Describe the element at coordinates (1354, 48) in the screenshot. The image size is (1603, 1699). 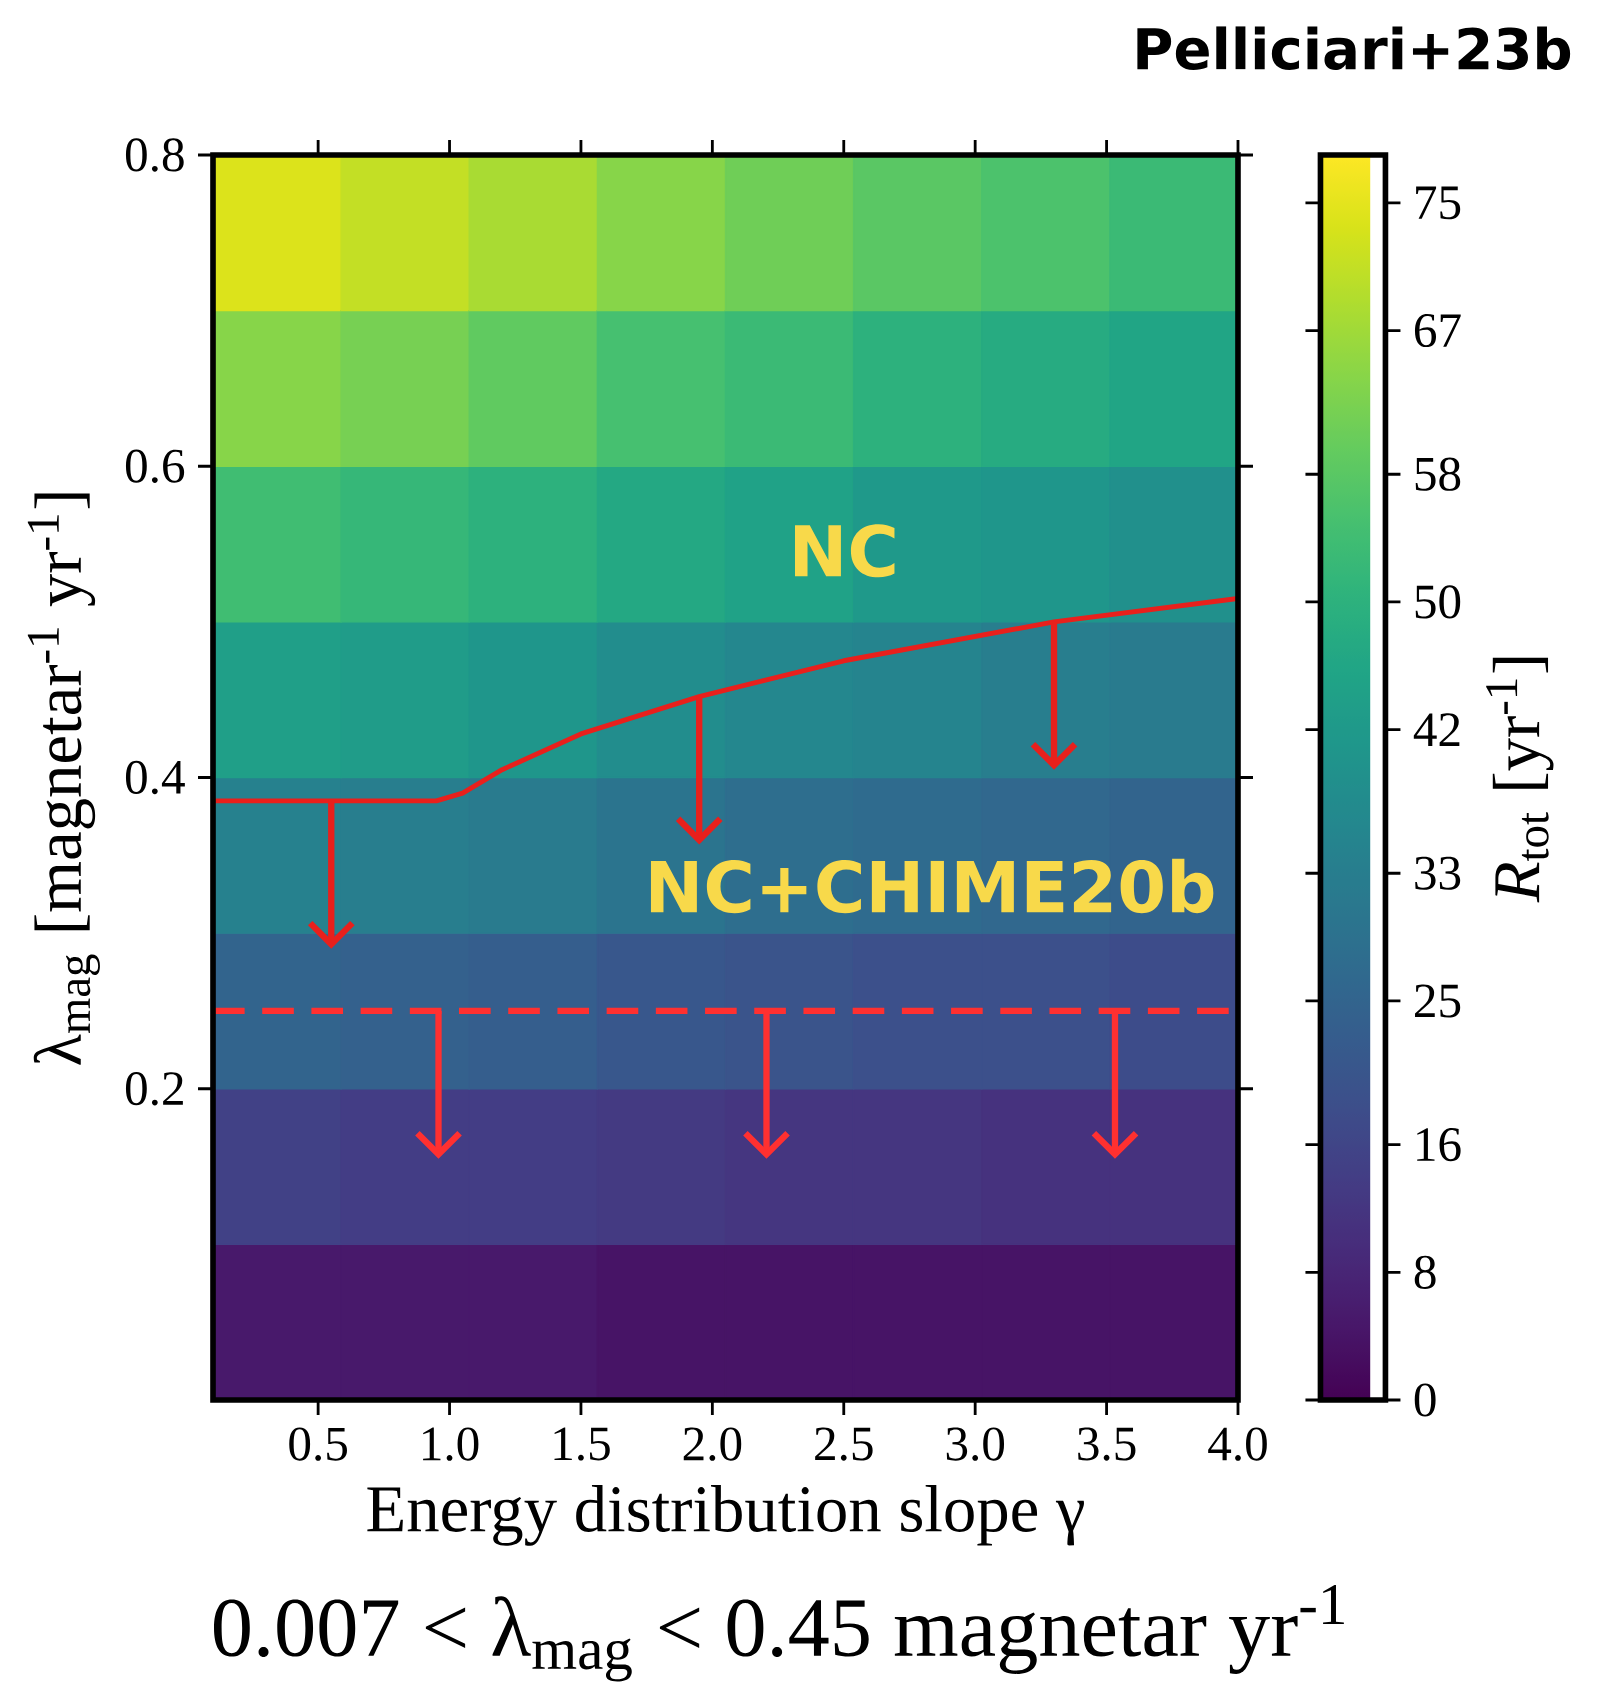
I see `text: Pelliciari+23b` at that location.